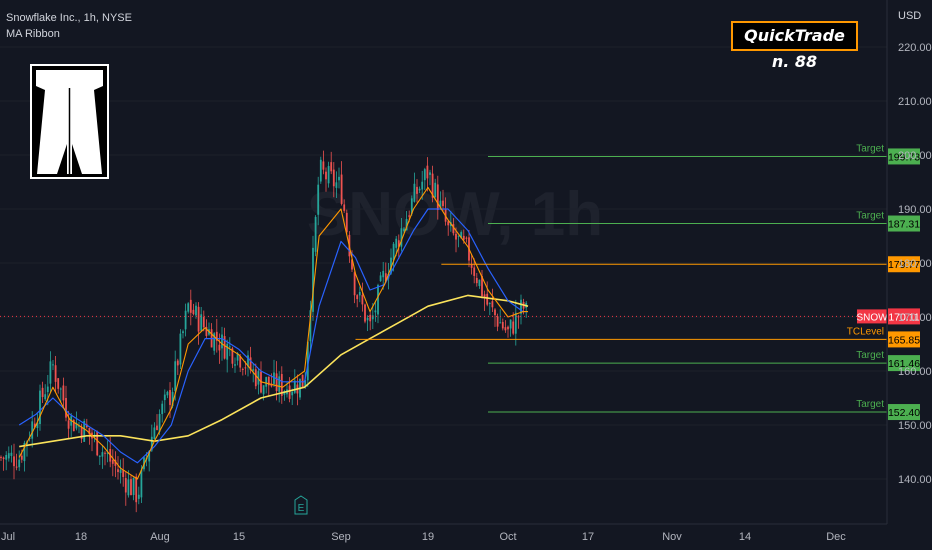 The width and height of the screenshot is (932, 550). What do you see at coordinates (915, 48) in the screenshot?
I see `price-tick: 220.00` at bounding box center [915, 48].